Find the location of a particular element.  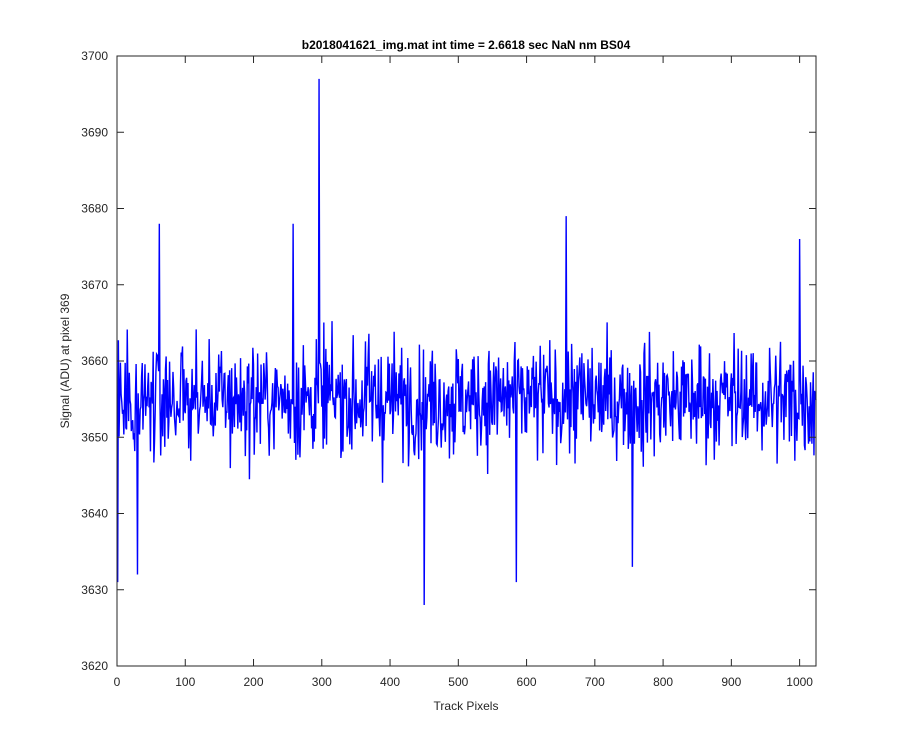

y-tick-label: 3630 is located at coordinates (94, 590).